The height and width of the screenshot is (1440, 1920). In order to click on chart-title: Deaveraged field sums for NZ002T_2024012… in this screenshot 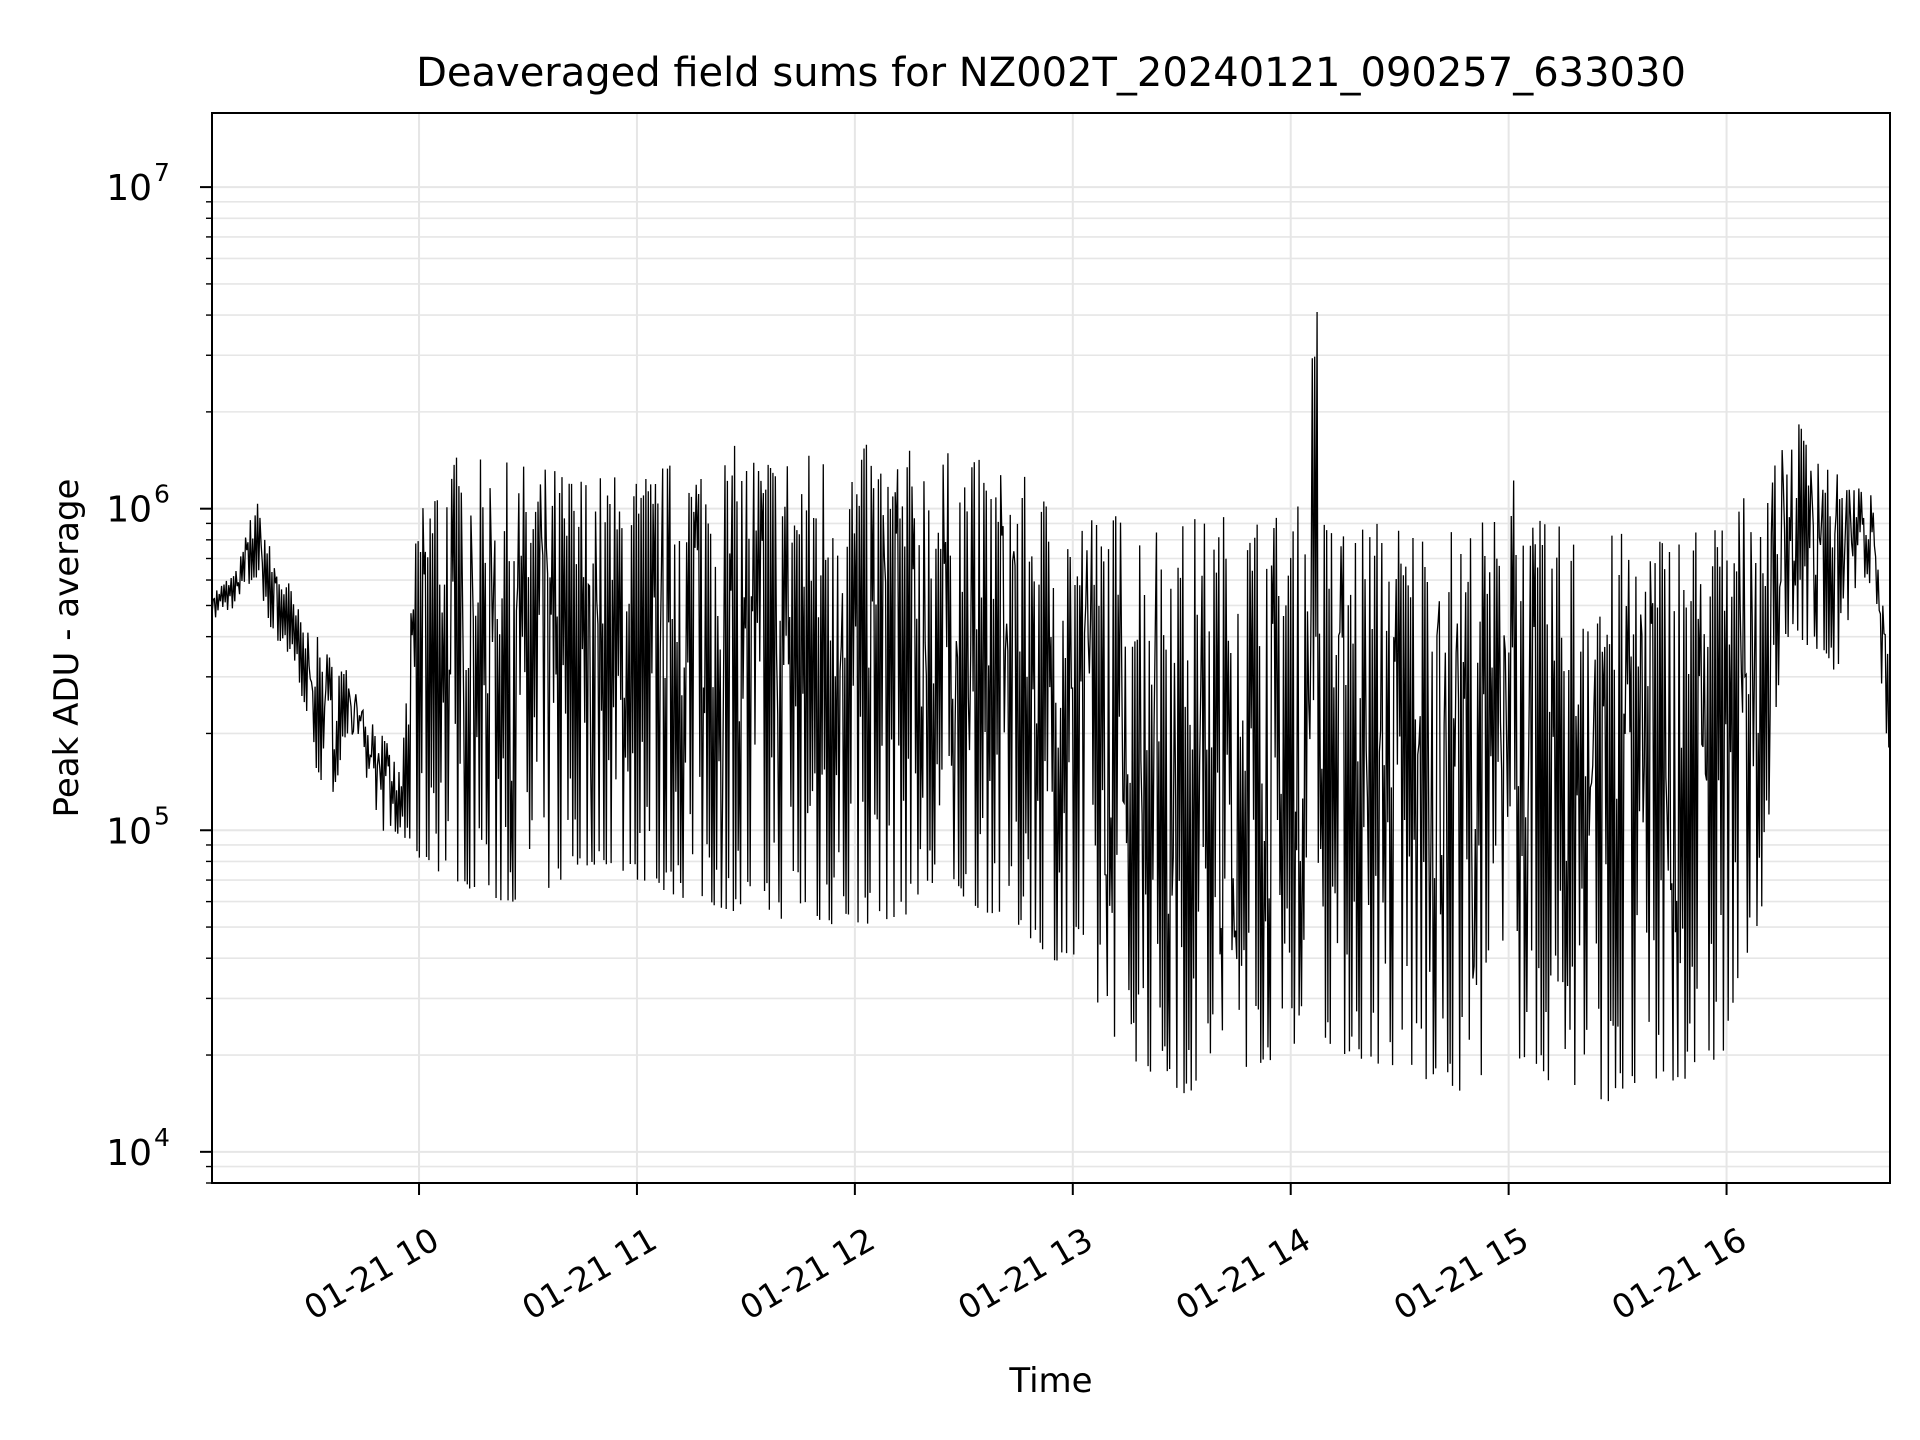, I will do `click(1051, 73)`.